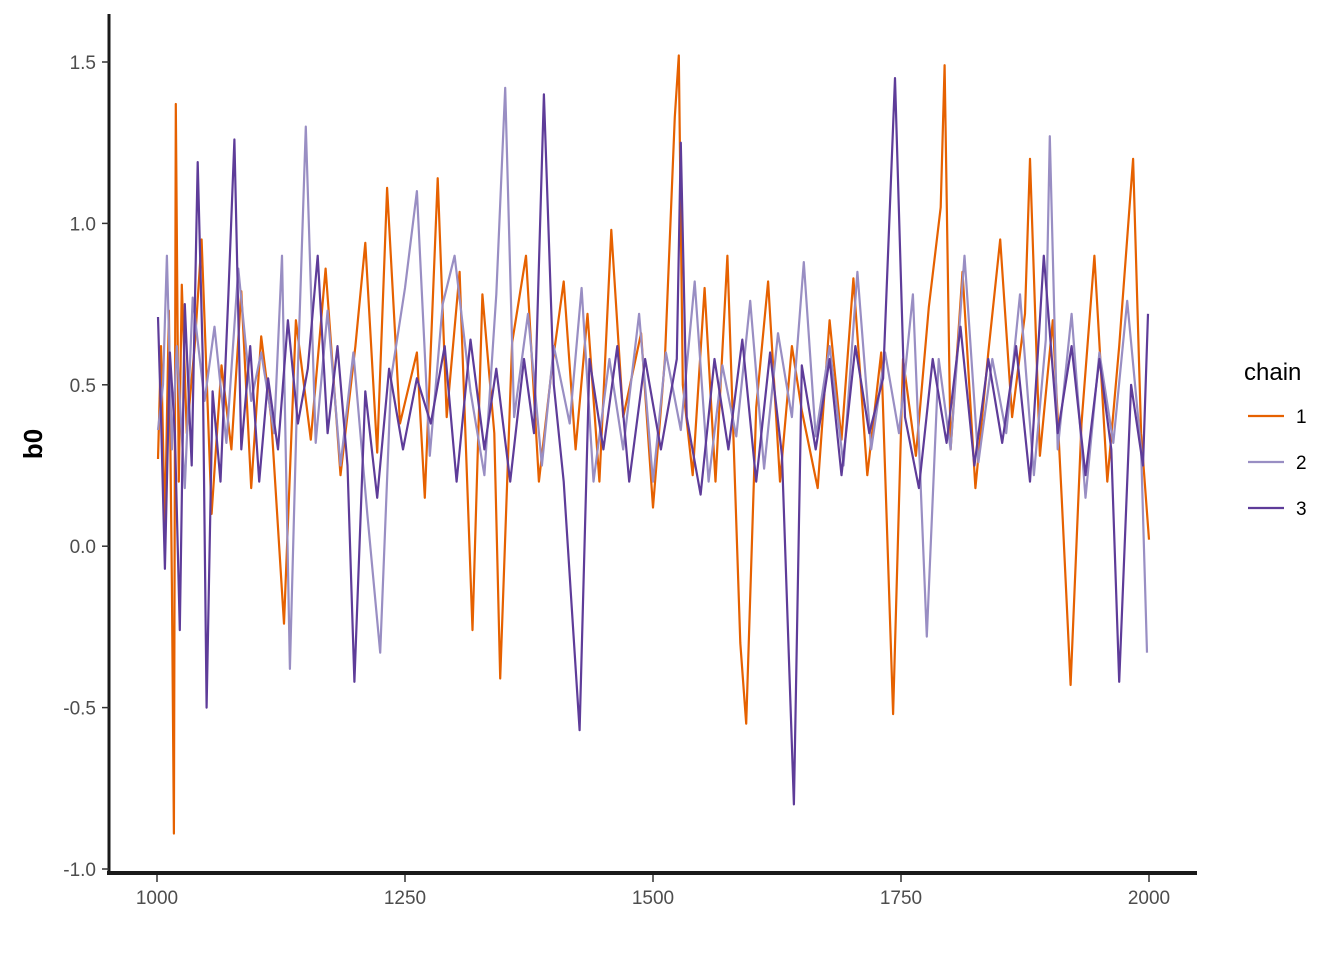  Describe the element at coordinates (405, 898) in the screenshot. I see `x-tick-label: 1250` at that location.